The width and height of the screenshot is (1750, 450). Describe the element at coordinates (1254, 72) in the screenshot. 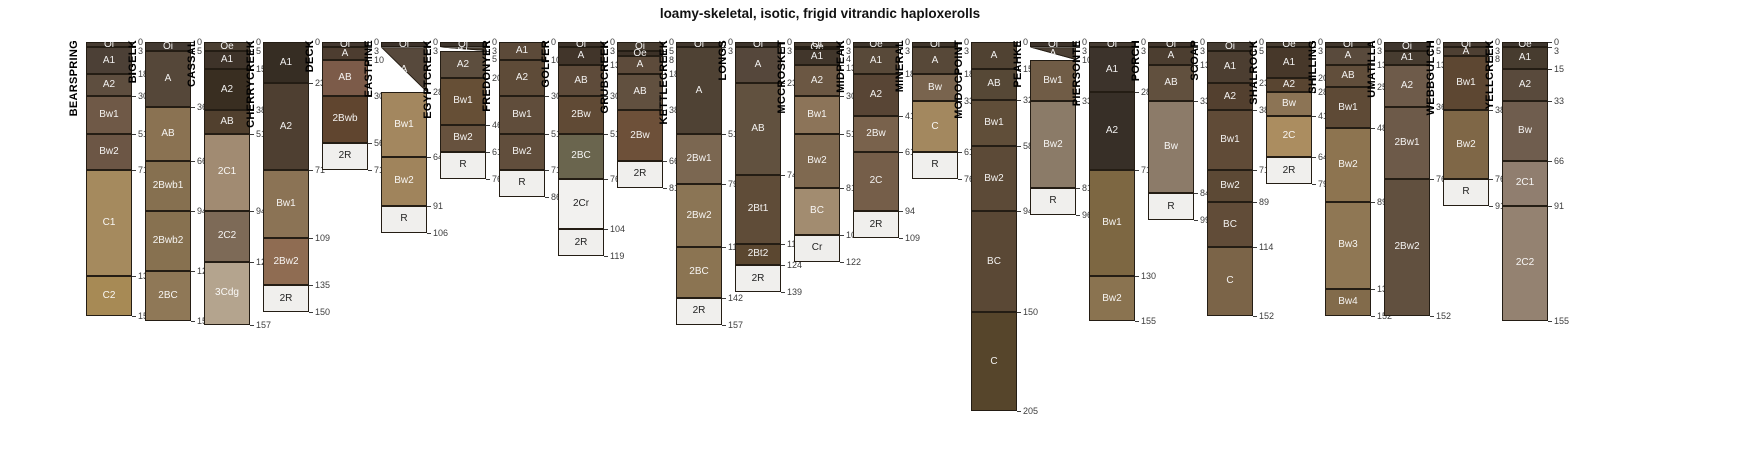

I see `profile-name-label: SHALROCK` at that location.